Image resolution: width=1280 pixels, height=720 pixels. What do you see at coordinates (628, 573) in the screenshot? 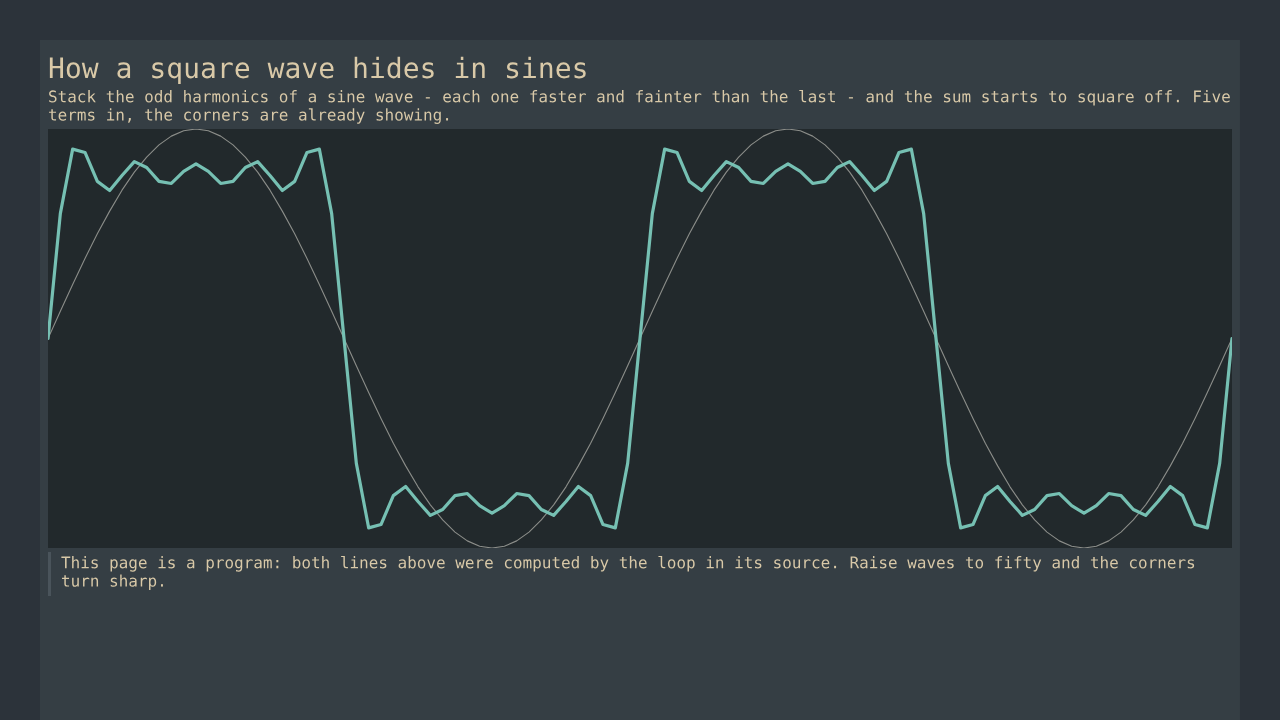
I see `text: This page is a program: both lines above were computed by the loop in its source. Raise waves to fifty and the corners turn sharp.` at bounding box center [628, 573].